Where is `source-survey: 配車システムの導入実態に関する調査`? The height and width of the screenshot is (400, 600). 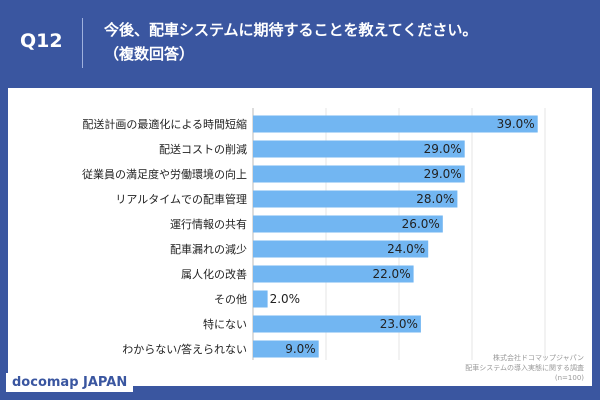 source-survey: 配車システムの導入実態に関する調査 is located at coordinates (524, 367).